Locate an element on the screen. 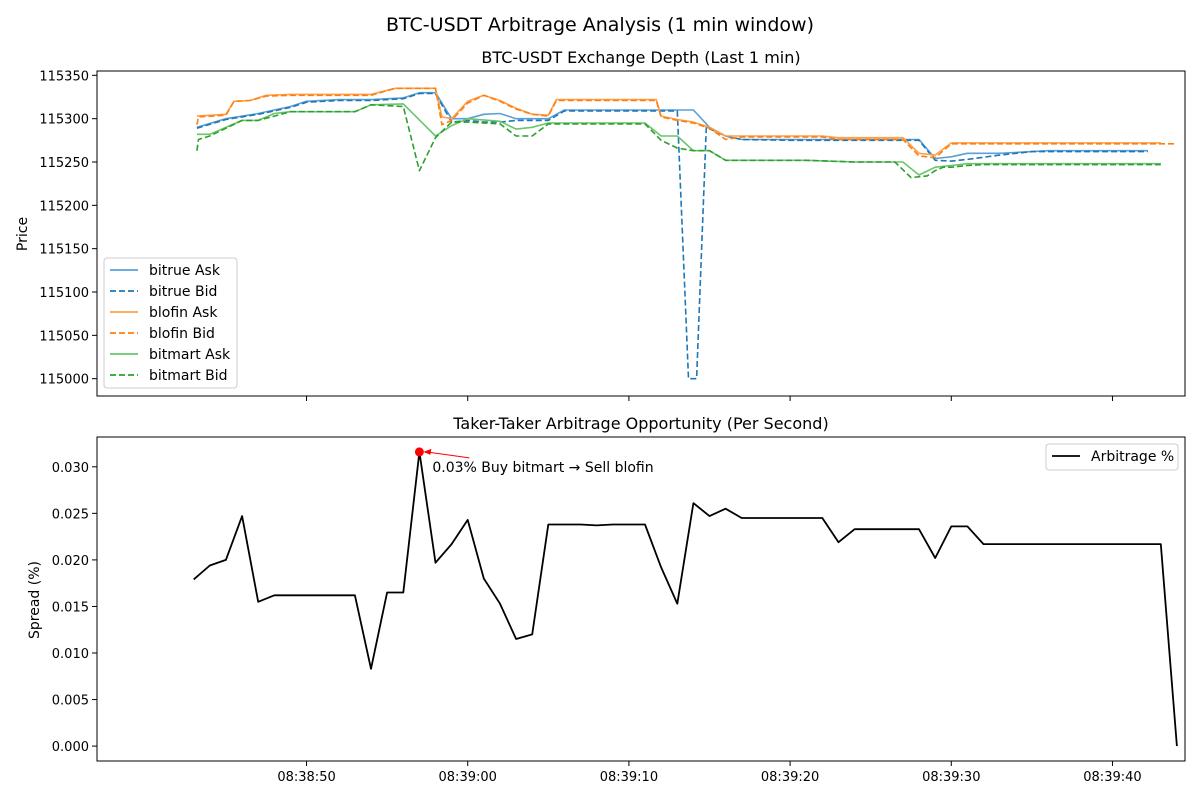 The width and height of the screenshot is (1200, 800). depth-legend-label: bitmart Bid is located at coordinates (188, 376).